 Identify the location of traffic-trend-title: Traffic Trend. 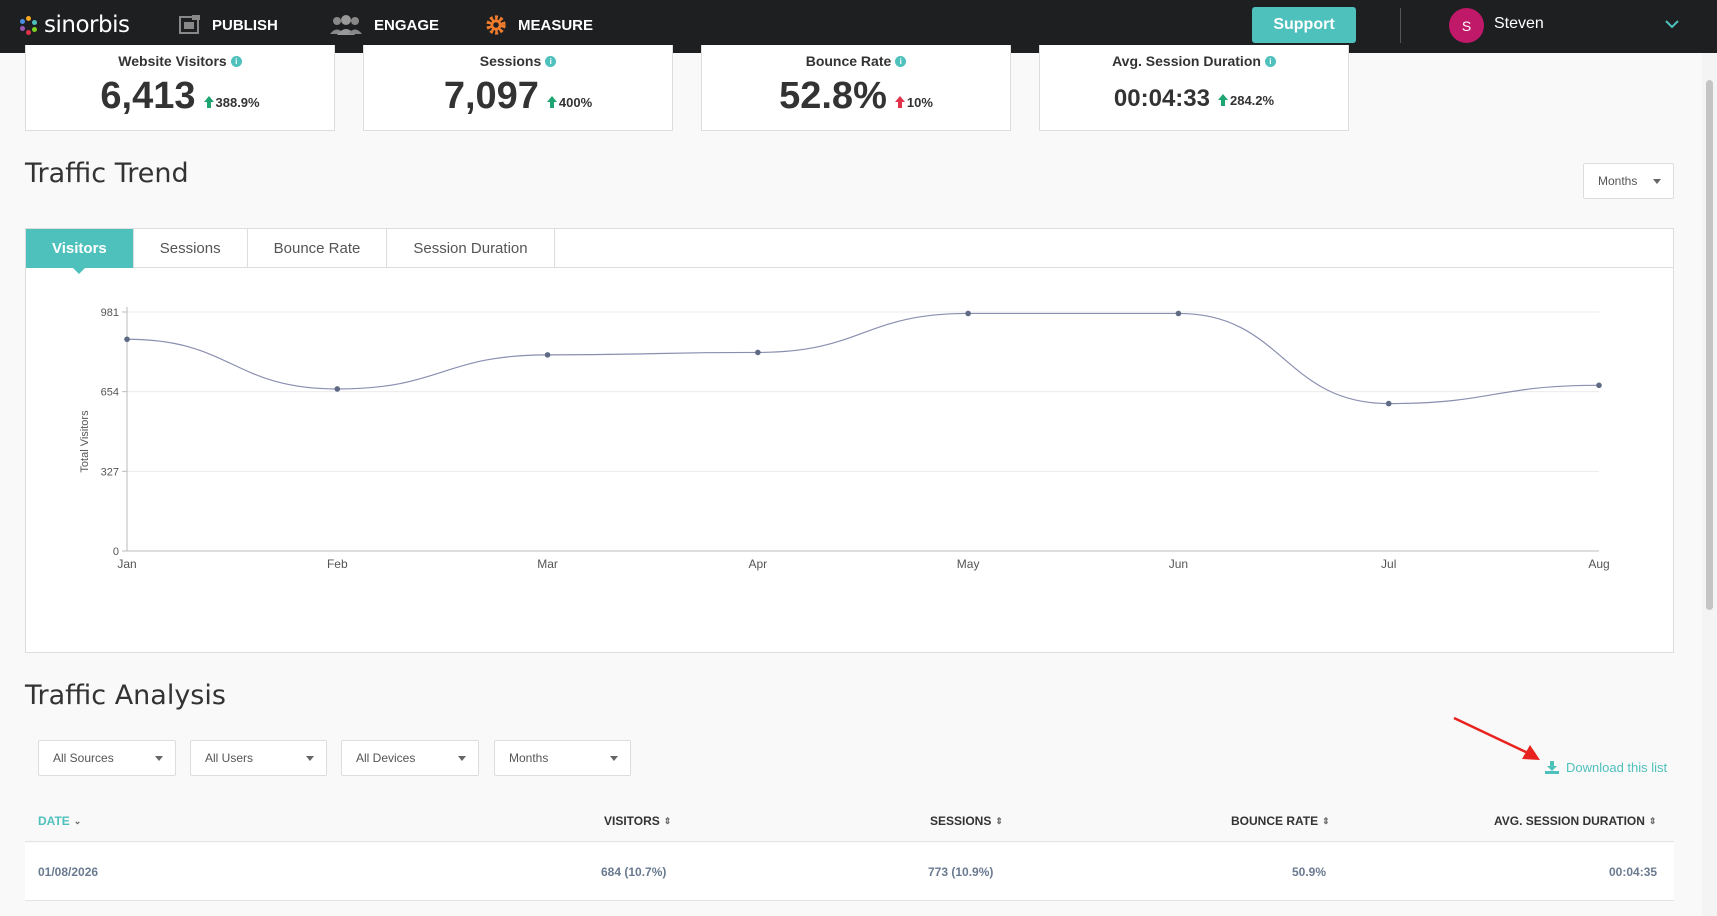
(107, 173).